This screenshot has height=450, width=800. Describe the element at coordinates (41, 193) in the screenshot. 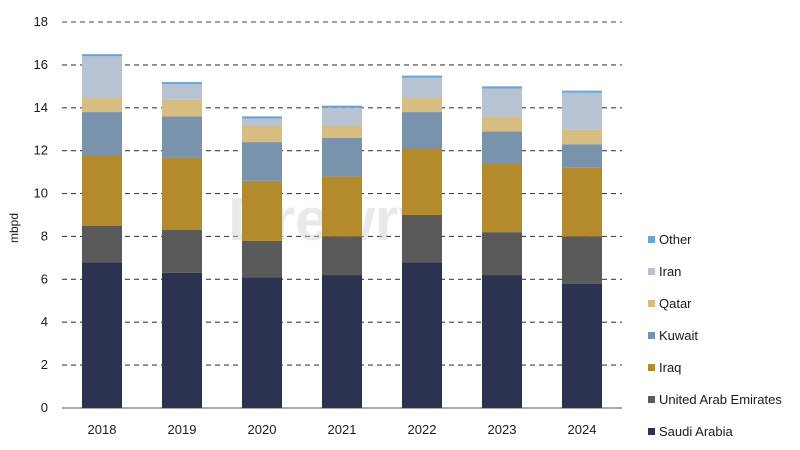

I see `y-tick-label: 10` at that location.